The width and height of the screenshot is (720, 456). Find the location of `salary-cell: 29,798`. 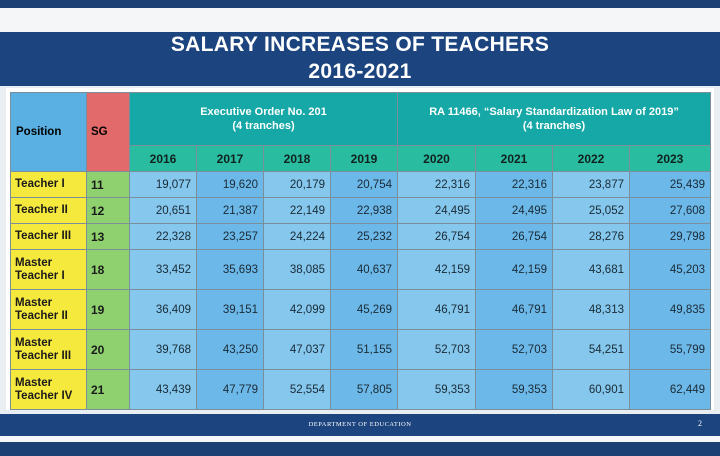

salary-cell: 29,798 is located at coordinates (670, 236).